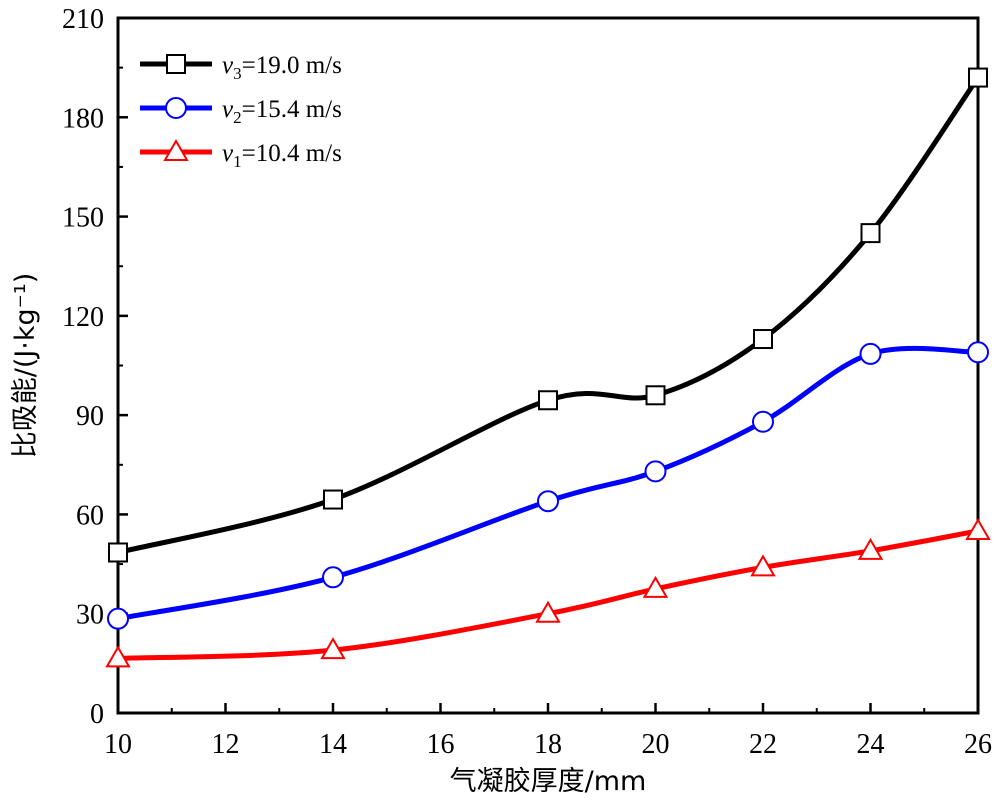 The height and width of the screenshot is (804, 1000). Describe the element at coordinates (83, 218) in the screenshot. I see `y-tick-label: 150` at that location.